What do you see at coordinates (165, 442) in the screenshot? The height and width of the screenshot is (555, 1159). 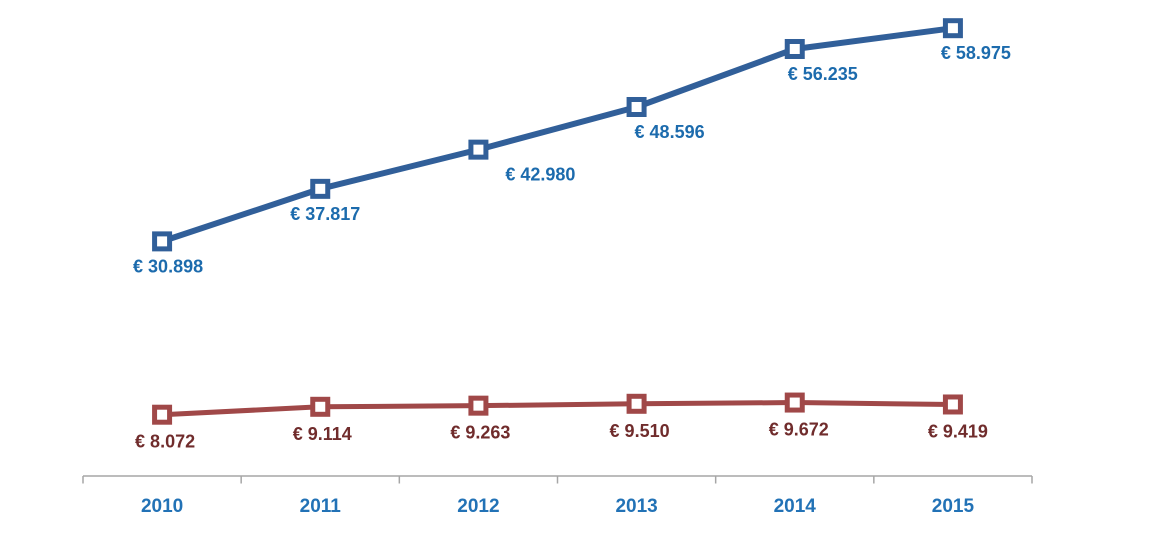 I see `data-point-label: € 8.072` at bounding box center [165, 442].